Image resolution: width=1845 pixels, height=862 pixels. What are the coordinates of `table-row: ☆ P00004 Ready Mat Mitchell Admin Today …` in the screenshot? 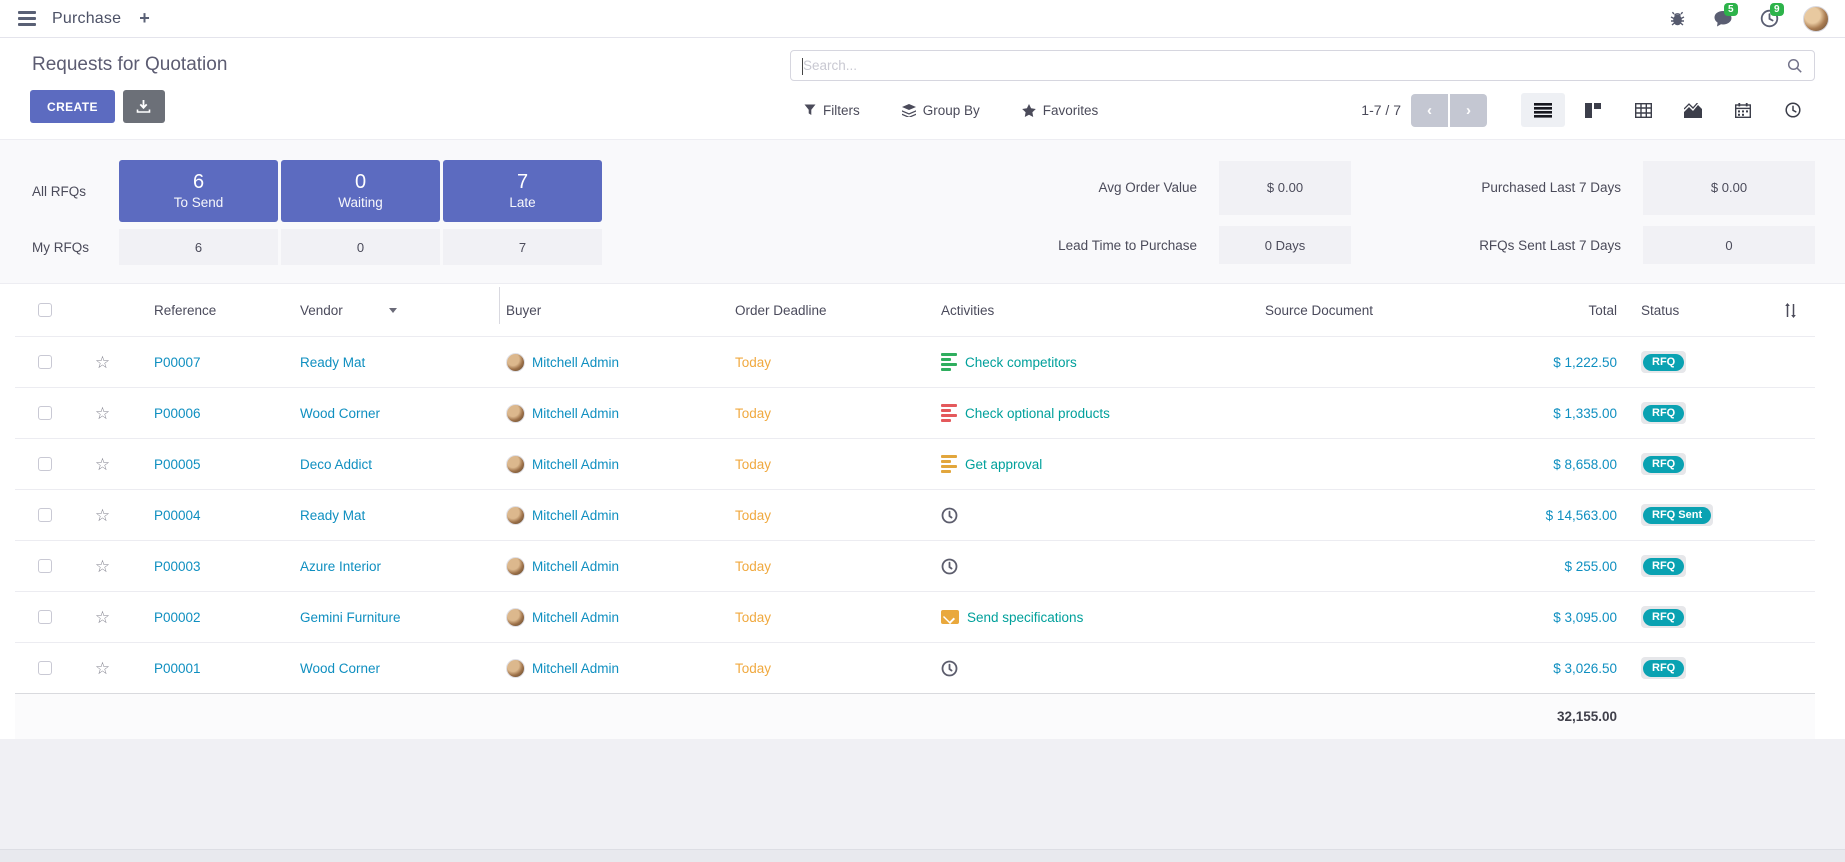 It's located at (915, 514).